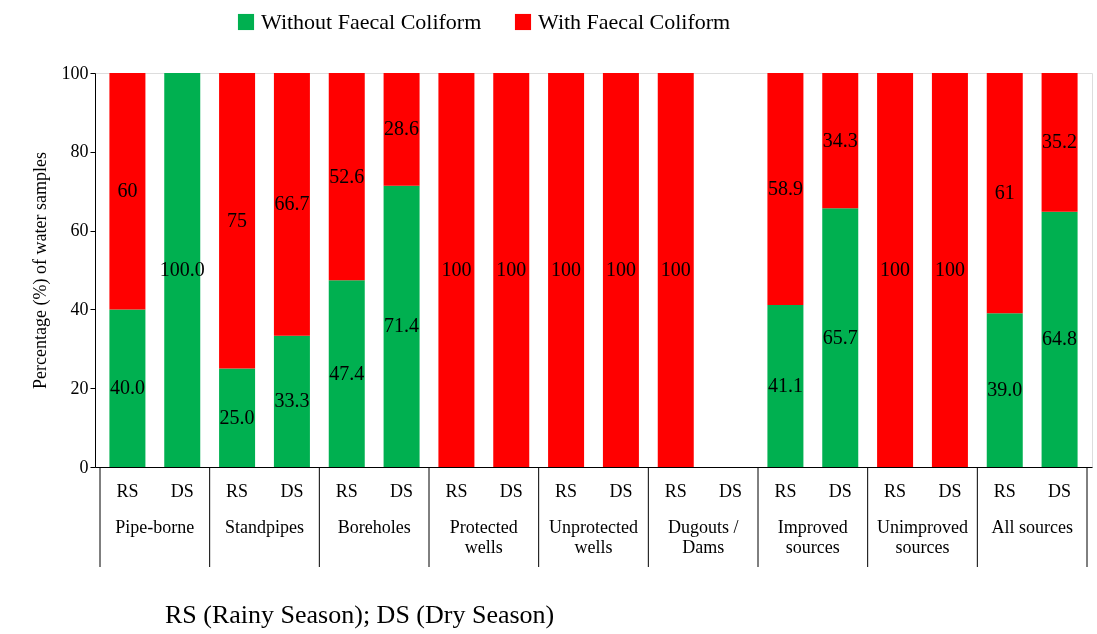 The image size is (1097, 634). Describe the element at coordinates (1032, 527) in the screenshot. I see `text: All sources` at that location.